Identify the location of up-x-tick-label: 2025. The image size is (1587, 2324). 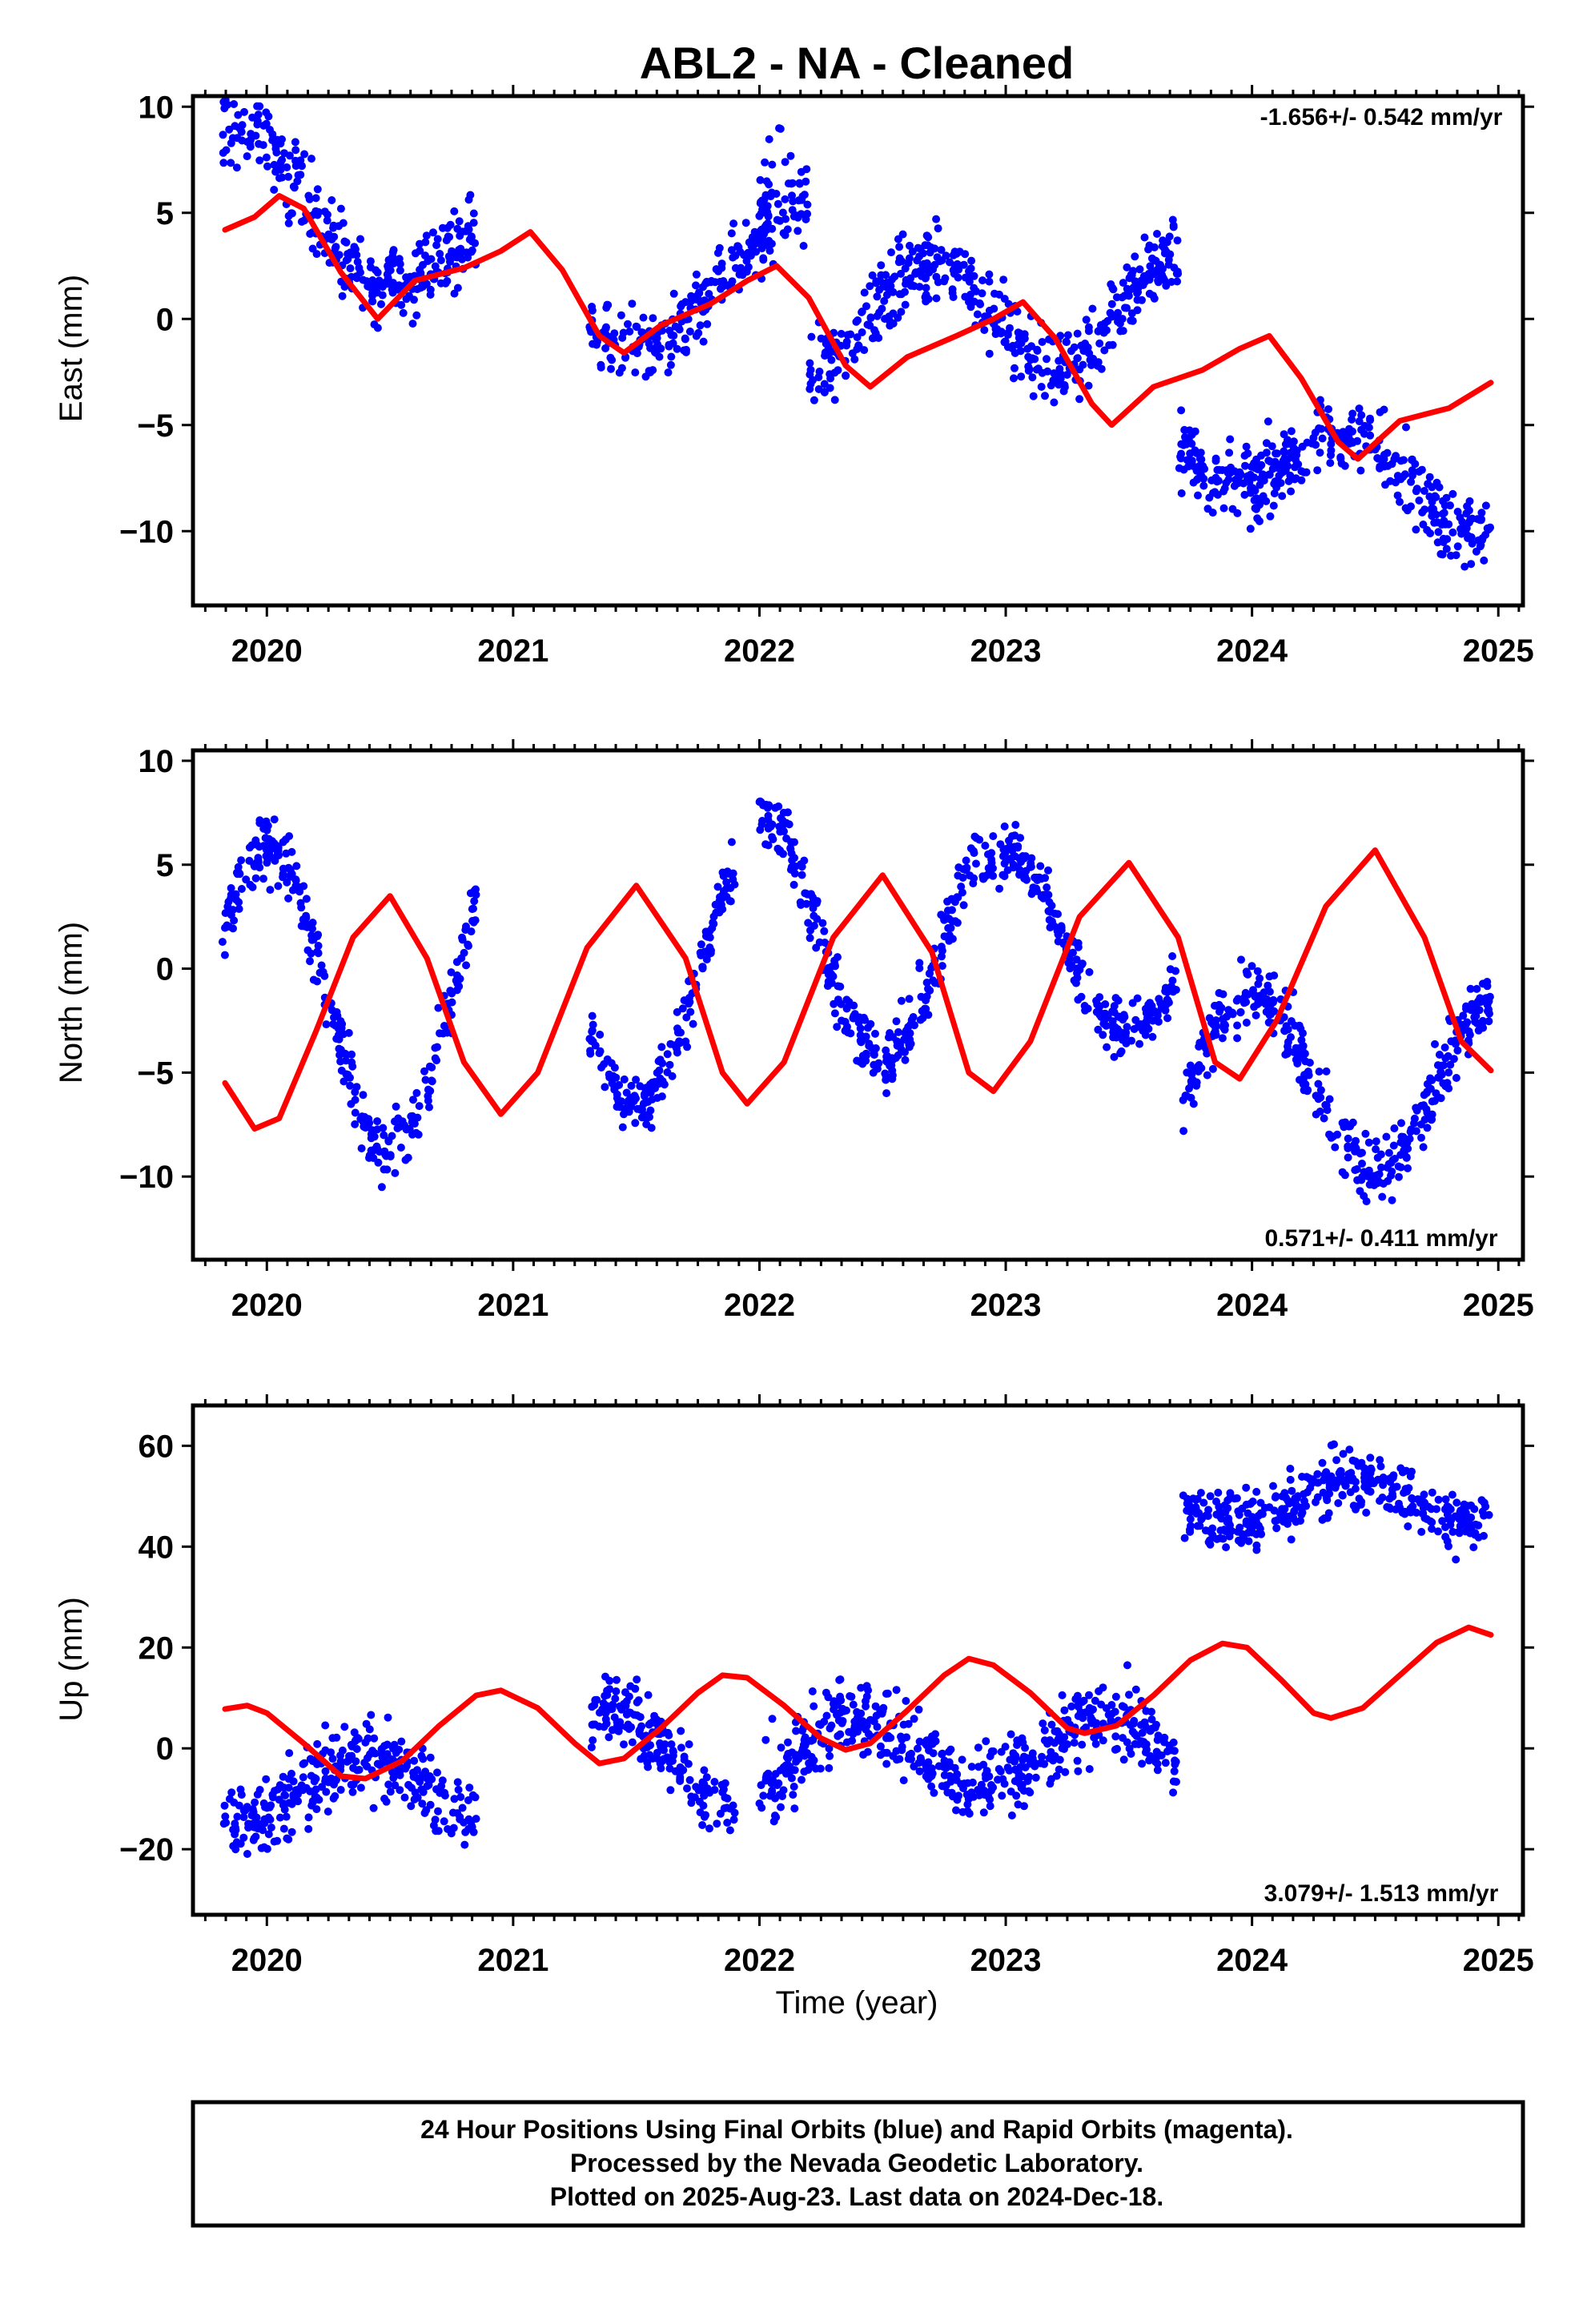
(1499, 1960).